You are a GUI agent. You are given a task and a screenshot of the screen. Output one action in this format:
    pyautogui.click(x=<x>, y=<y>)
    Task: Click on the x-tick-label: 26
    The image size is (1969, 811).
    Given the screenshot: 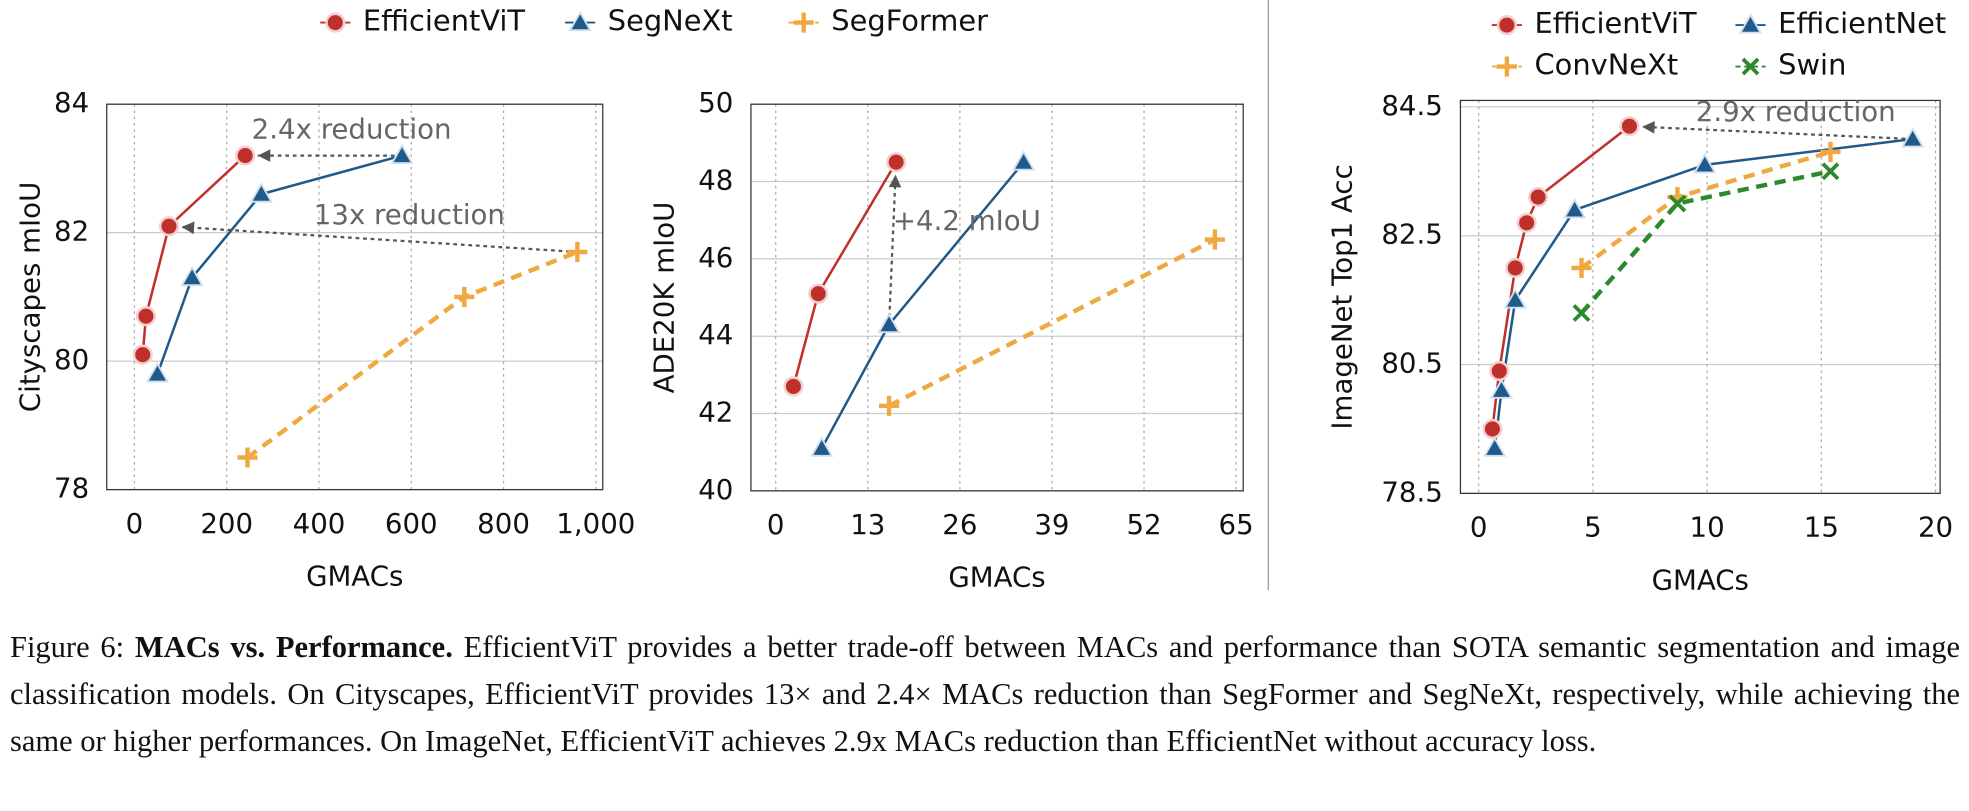 What is the action you would take?
    pyautogui.click(x=959, y=524)
    